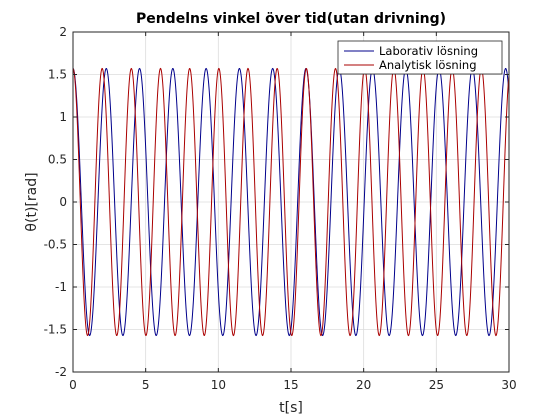  I want to click on x-axis-label: t[s], so click(291, 408).